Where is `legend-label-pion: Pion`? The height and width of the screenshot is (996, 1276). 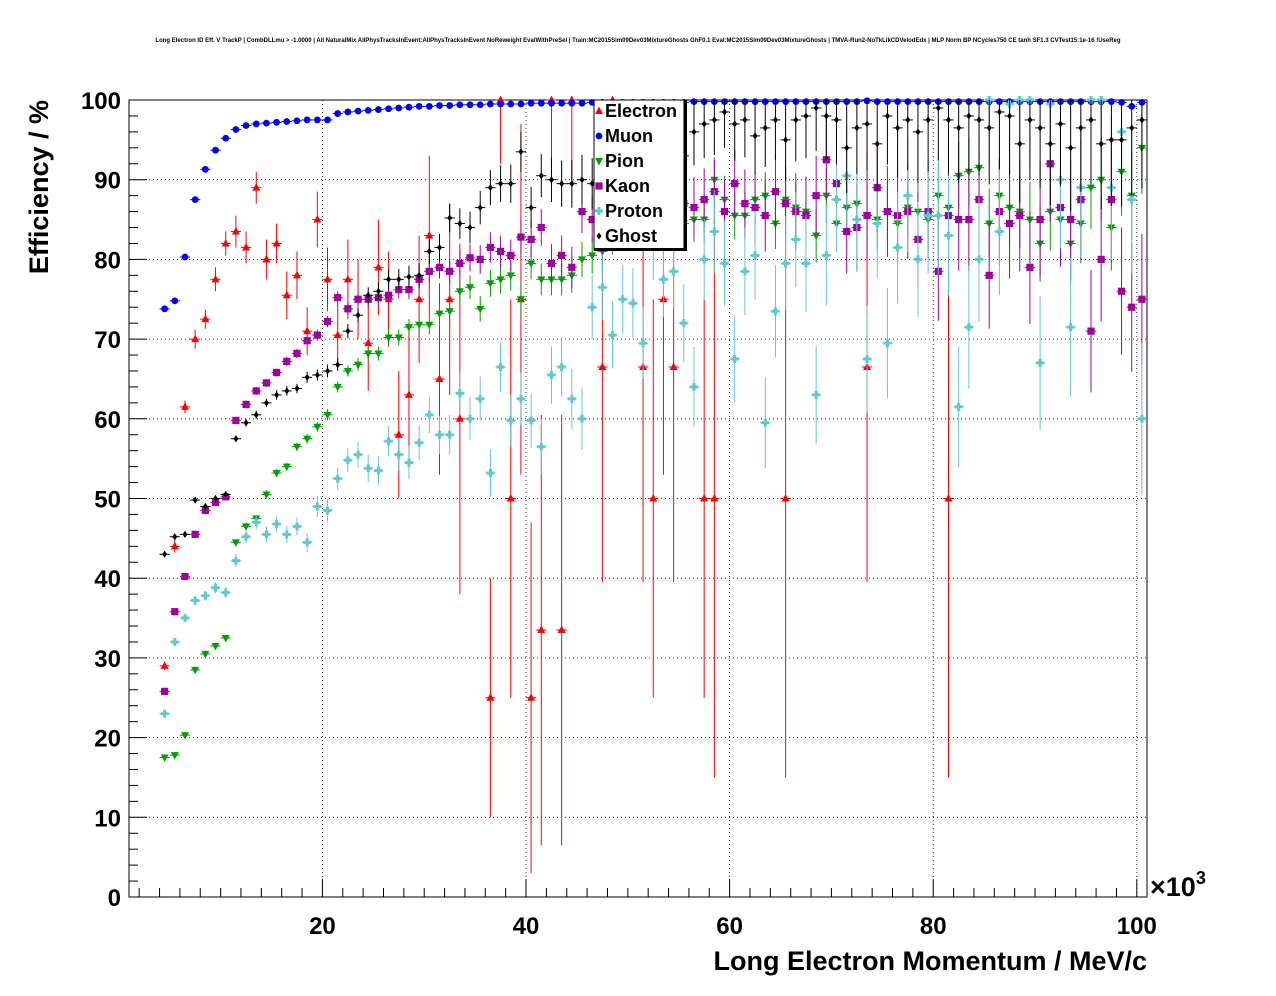
legend-label-pion: Pion is located at coordinates (624, 161).